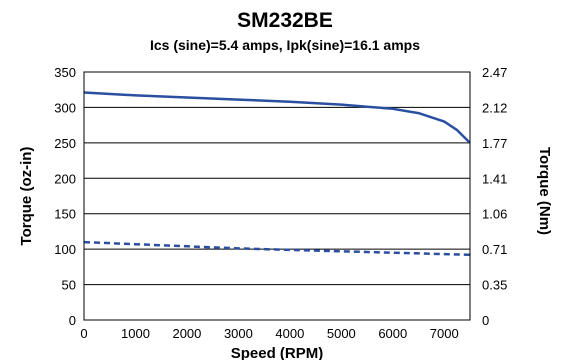 This screenshot has height=360, width=565. Describe the element at coordinates (444, 333) in the screenshot. I see `x-tick-label: 7000` at that location.